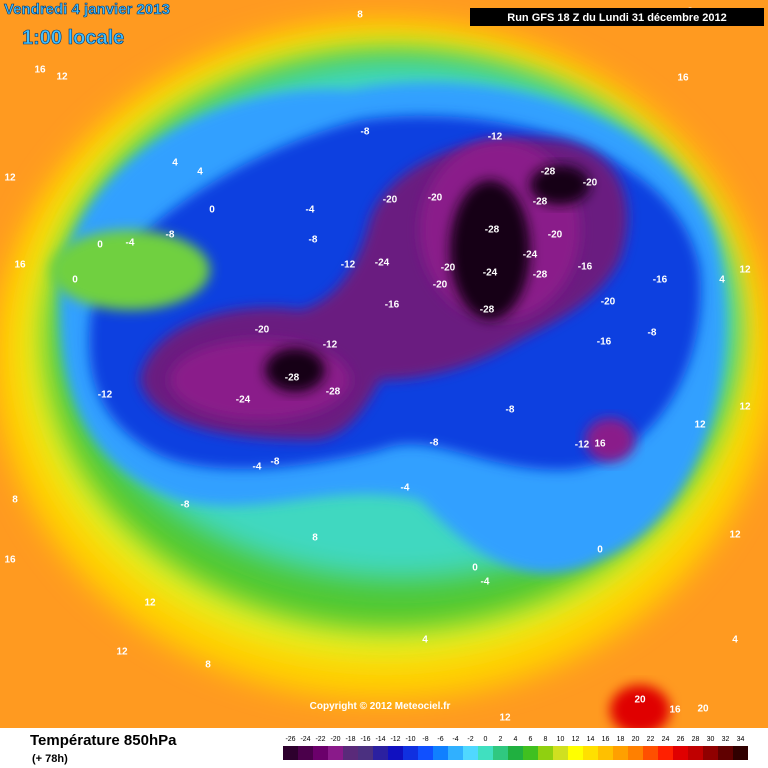  I want to click on scale-label: 4, so click(516, 739).